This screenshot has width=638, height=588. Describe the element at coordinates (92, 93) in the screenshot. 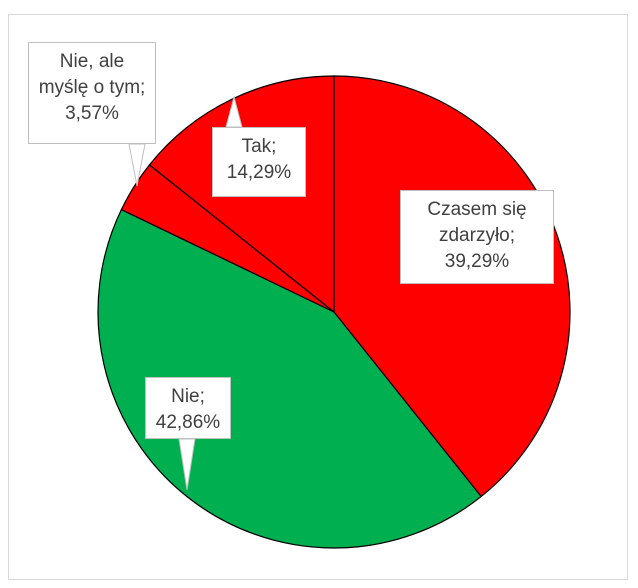

I see `data-label: Nie, ale myślę o tym; 3,57%` at that location.